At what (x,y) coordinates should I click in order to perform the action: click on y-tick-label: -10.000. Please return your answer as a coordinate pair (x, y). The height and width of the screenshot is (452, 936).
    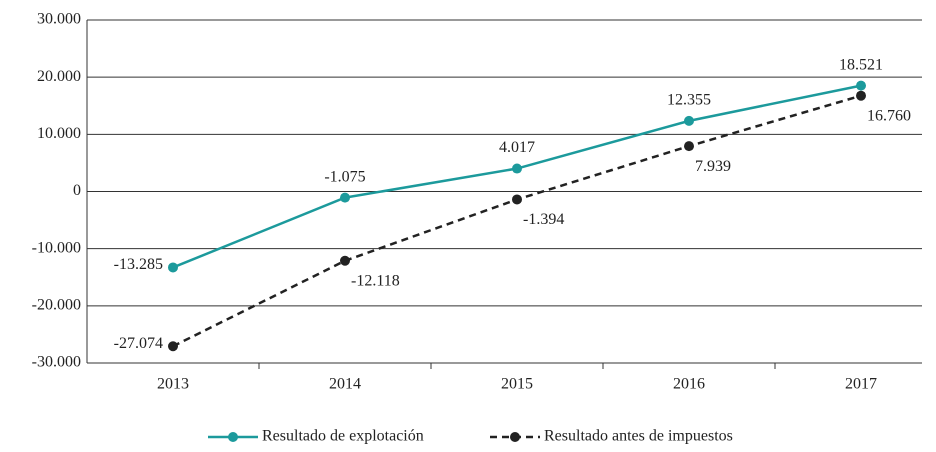
    Looking at the image, I should click on (56, 247).